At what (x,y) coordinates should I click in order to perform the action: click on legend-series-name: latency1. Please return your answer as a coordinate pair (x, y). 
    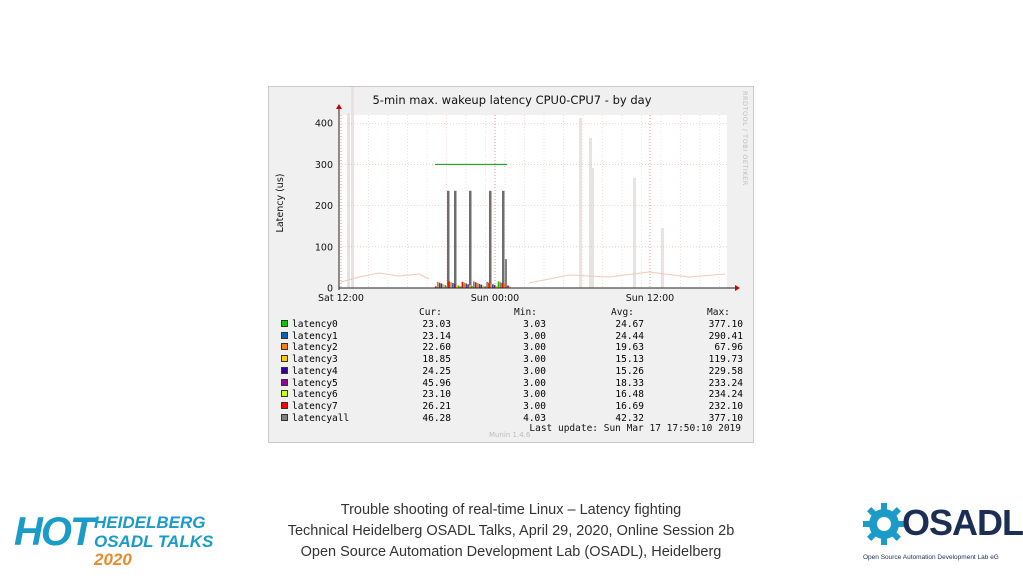
    Looking at the image, I should click on (315, 336).